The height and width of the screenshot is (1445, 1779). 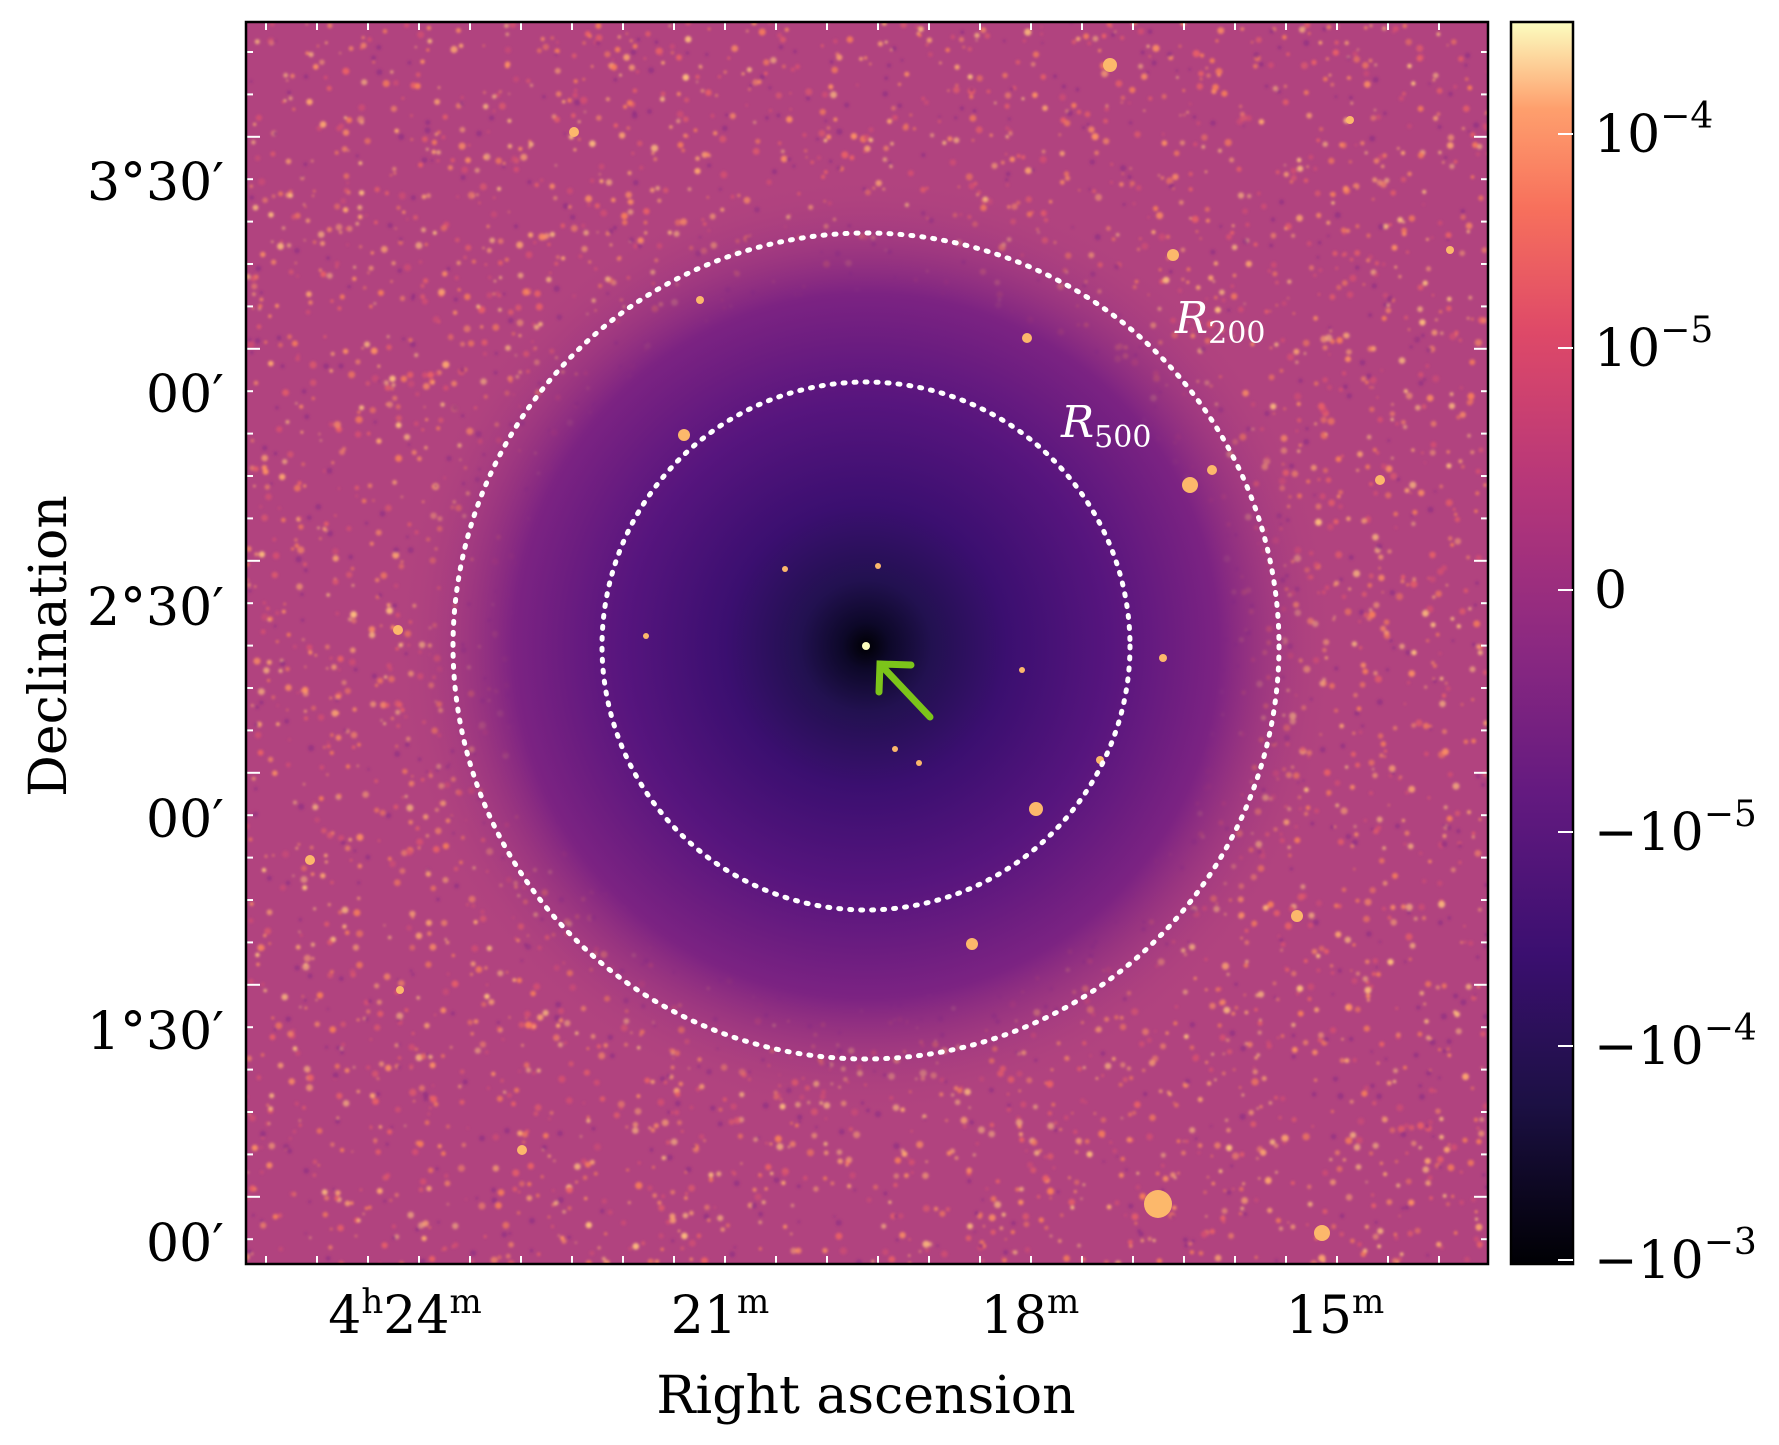 What do you see at coordinates (866, 646) in the screenshot?
I see `central-bright-source` at bounding box center [866, 646].